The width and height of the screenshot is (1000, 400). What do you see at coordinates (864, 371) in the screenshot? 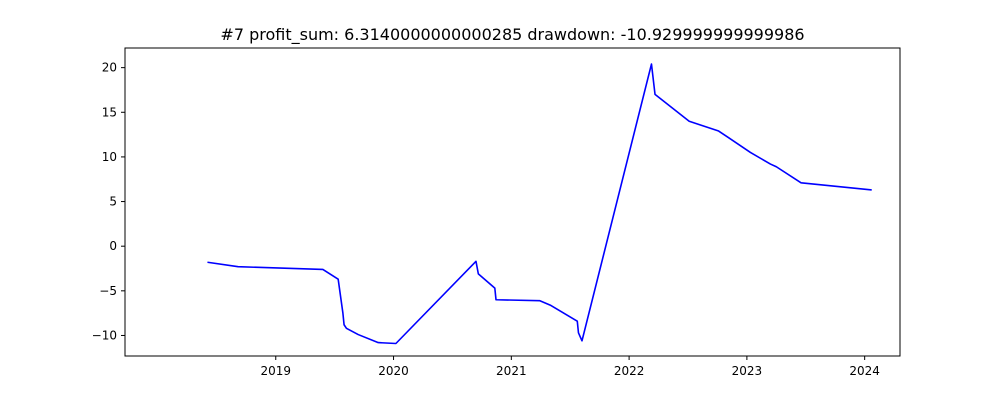
I see `x-tick-label: 2024` at bounding box center [864, 371].